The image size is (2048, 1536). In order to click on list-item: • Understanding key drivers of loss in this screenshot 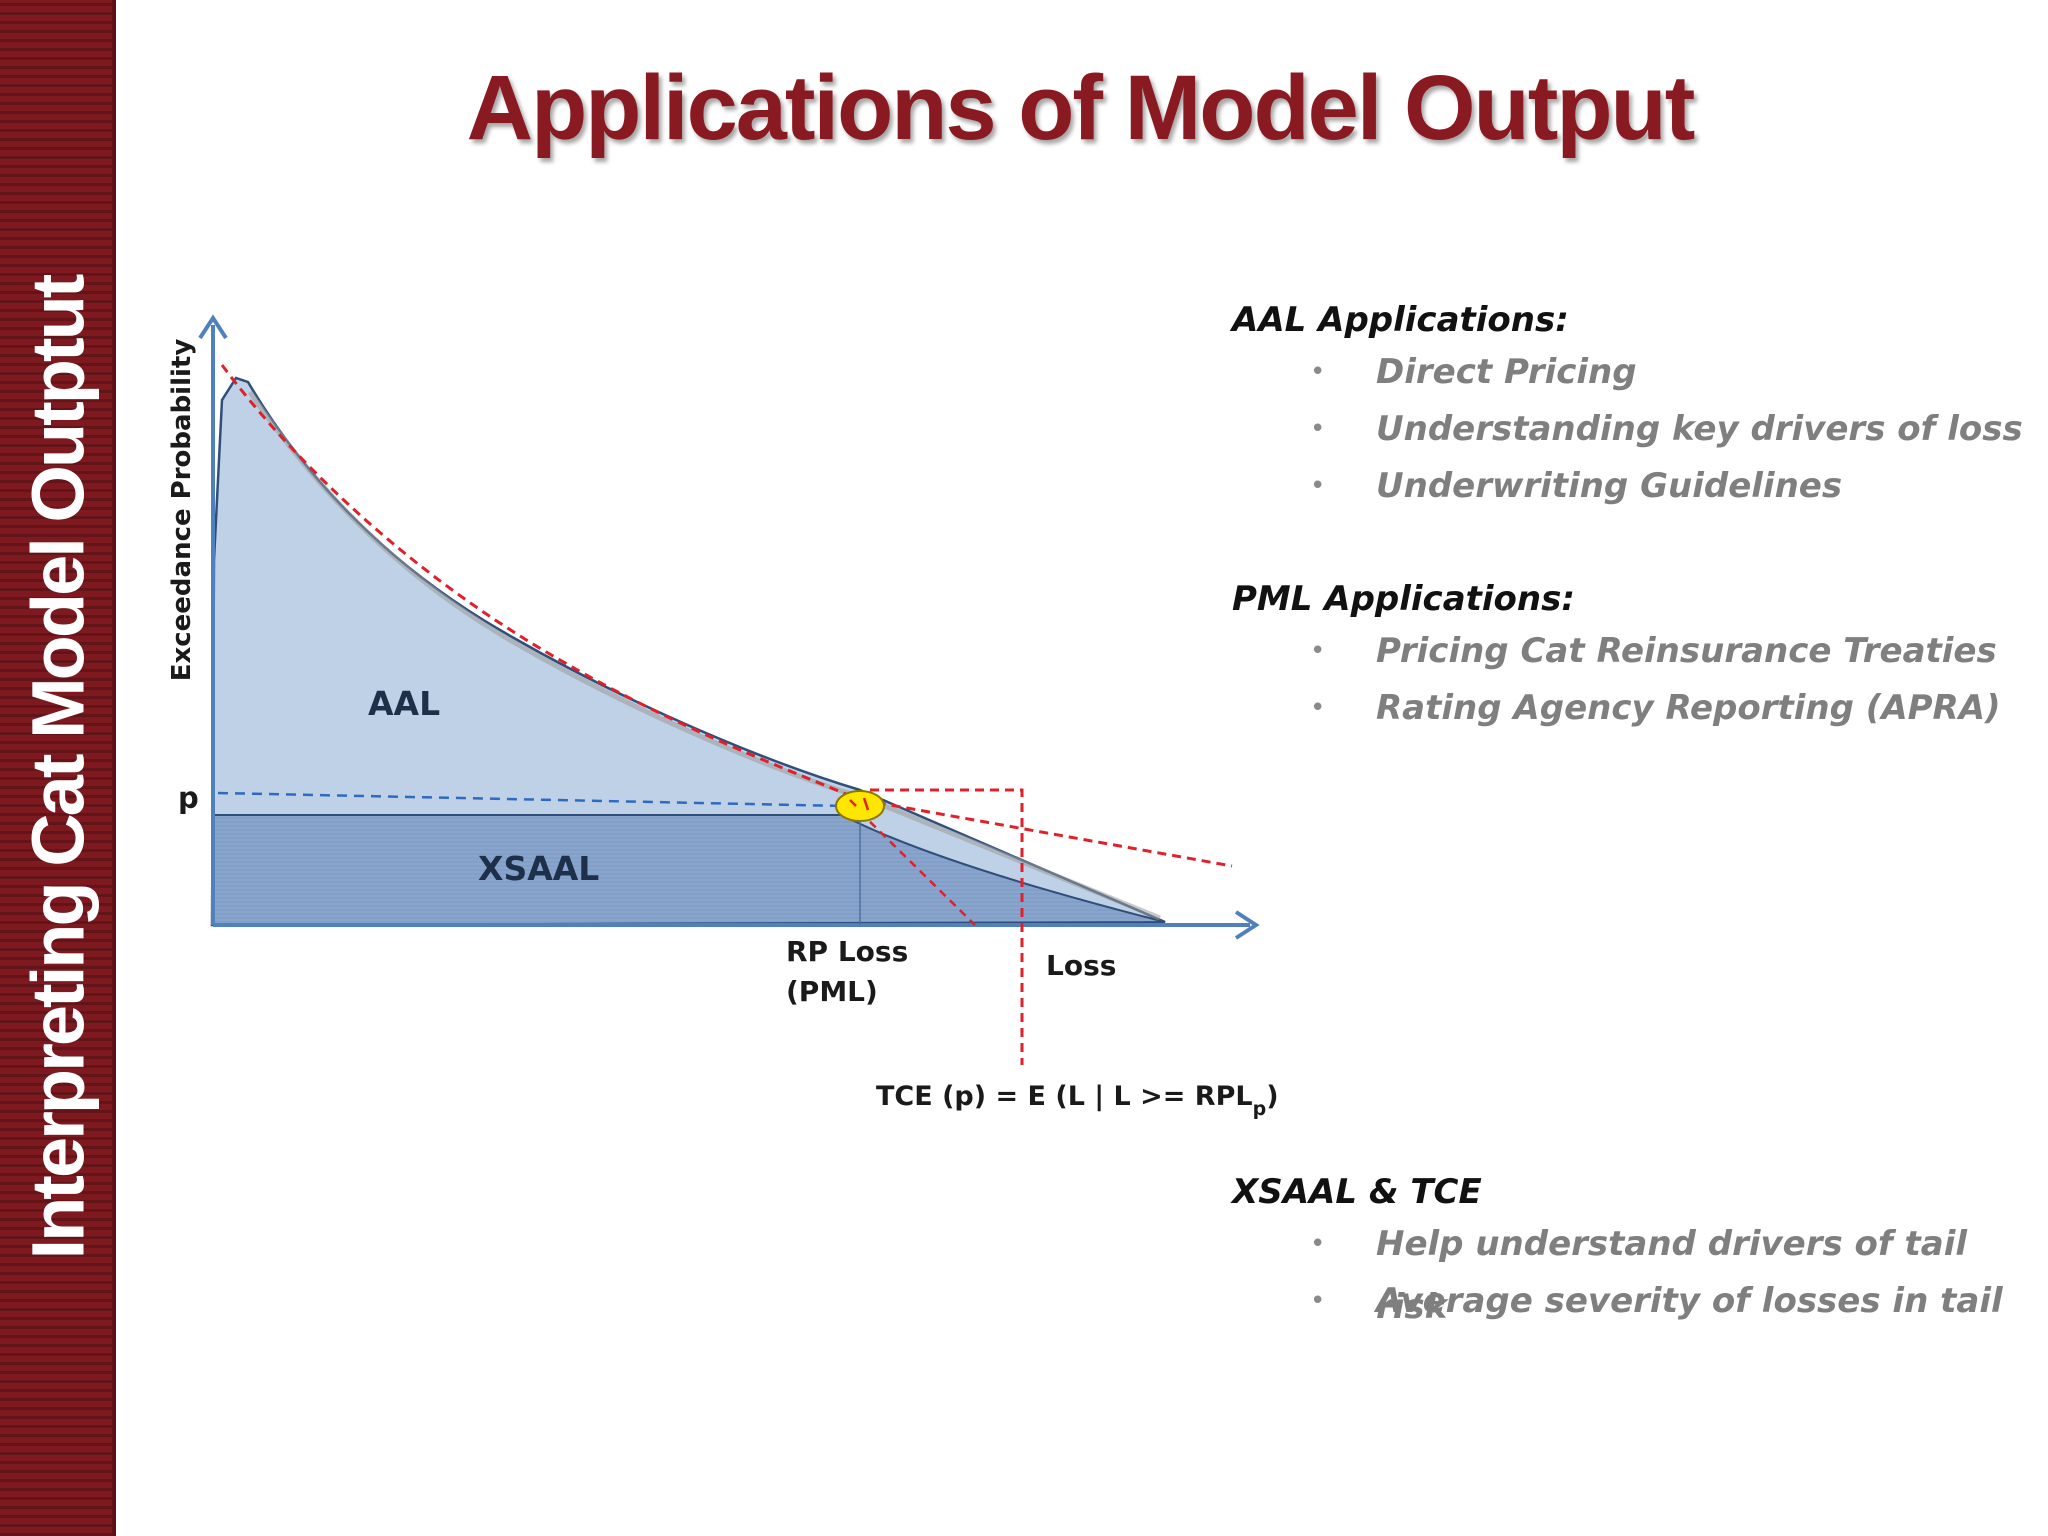, I will do `click(1632, 429)`.